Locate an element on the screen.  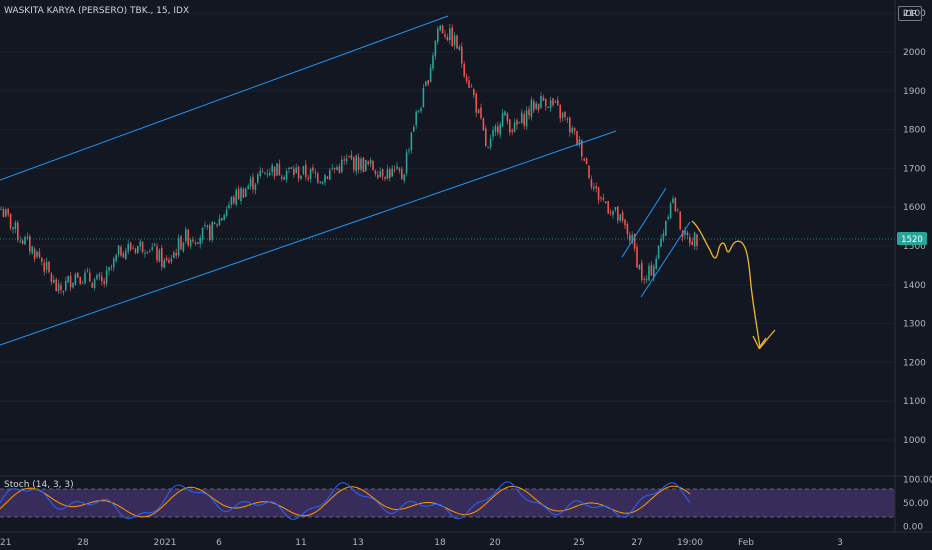
x-tick-label: 25 is located at coordinates (578, 543).